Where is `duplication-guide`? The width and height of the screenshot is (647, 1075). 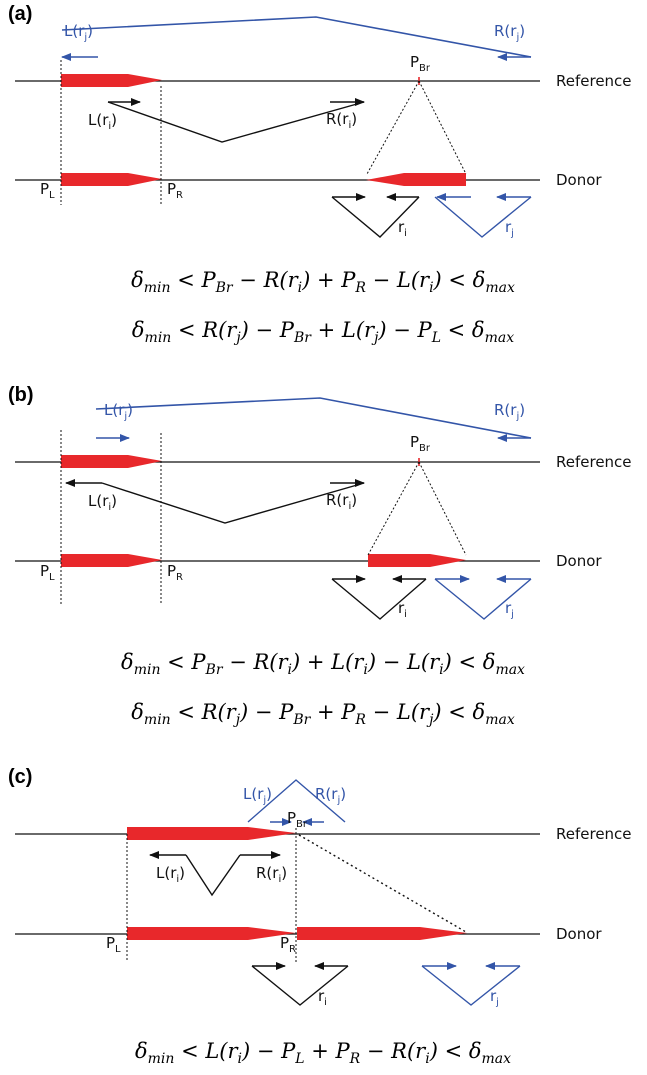
duplication-guide is located at coordinates (382, 883).